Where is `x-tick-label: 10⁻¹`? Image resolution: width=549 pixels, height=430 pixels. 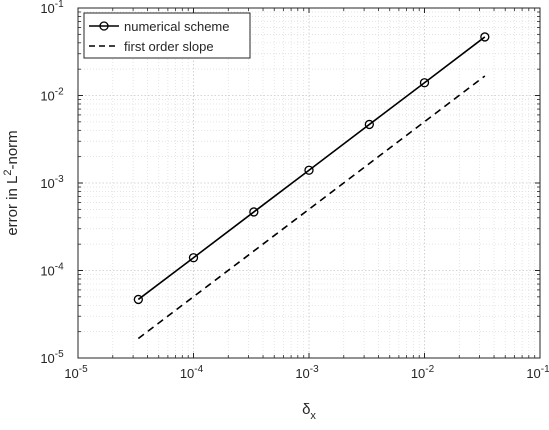 x-tick-label: 10⁻¹ is located at coordinates (537, 372).